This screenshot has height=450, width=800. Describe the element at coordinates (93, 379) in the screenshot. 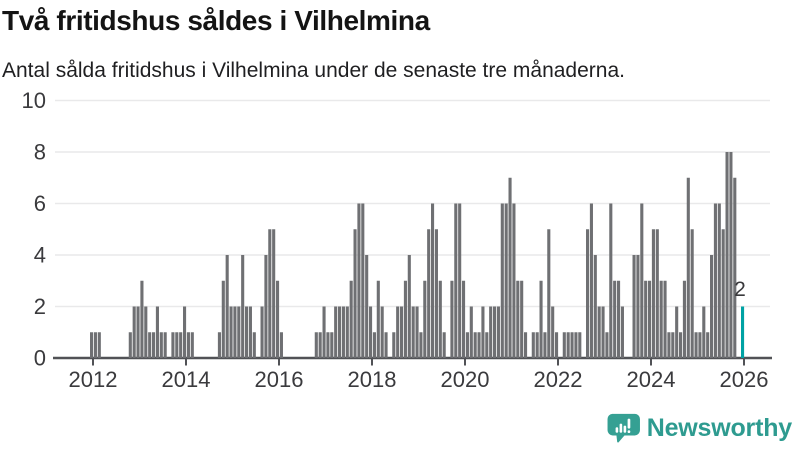

I see `x-axis-tick-label: 2012` at that location.